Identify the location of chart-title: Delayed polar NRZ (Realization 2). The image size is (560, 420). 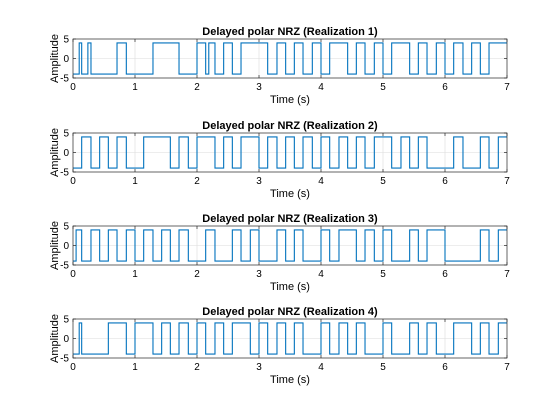
(290, 126).